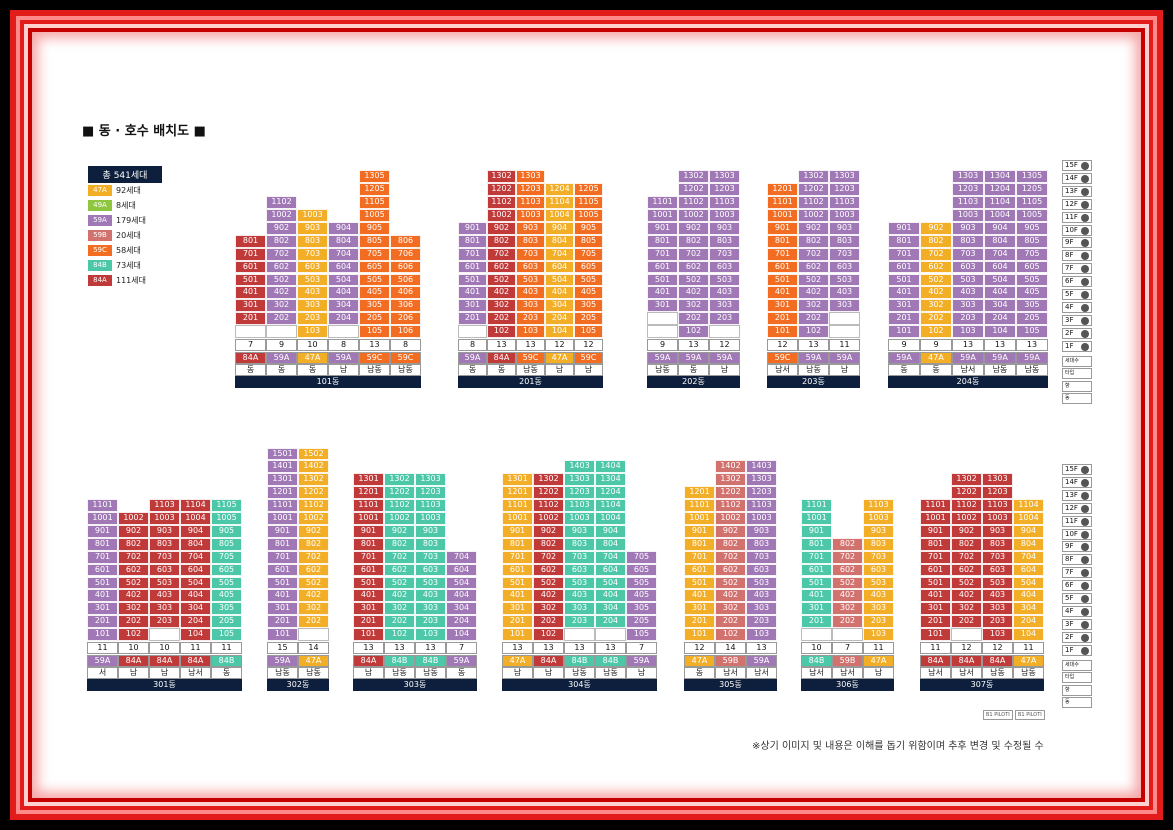 This screenshot has height=830, width=1173. Describe the element at coordinates (1071, 520) in the screenshot. I see `floor-label-text: 11F` at that location.